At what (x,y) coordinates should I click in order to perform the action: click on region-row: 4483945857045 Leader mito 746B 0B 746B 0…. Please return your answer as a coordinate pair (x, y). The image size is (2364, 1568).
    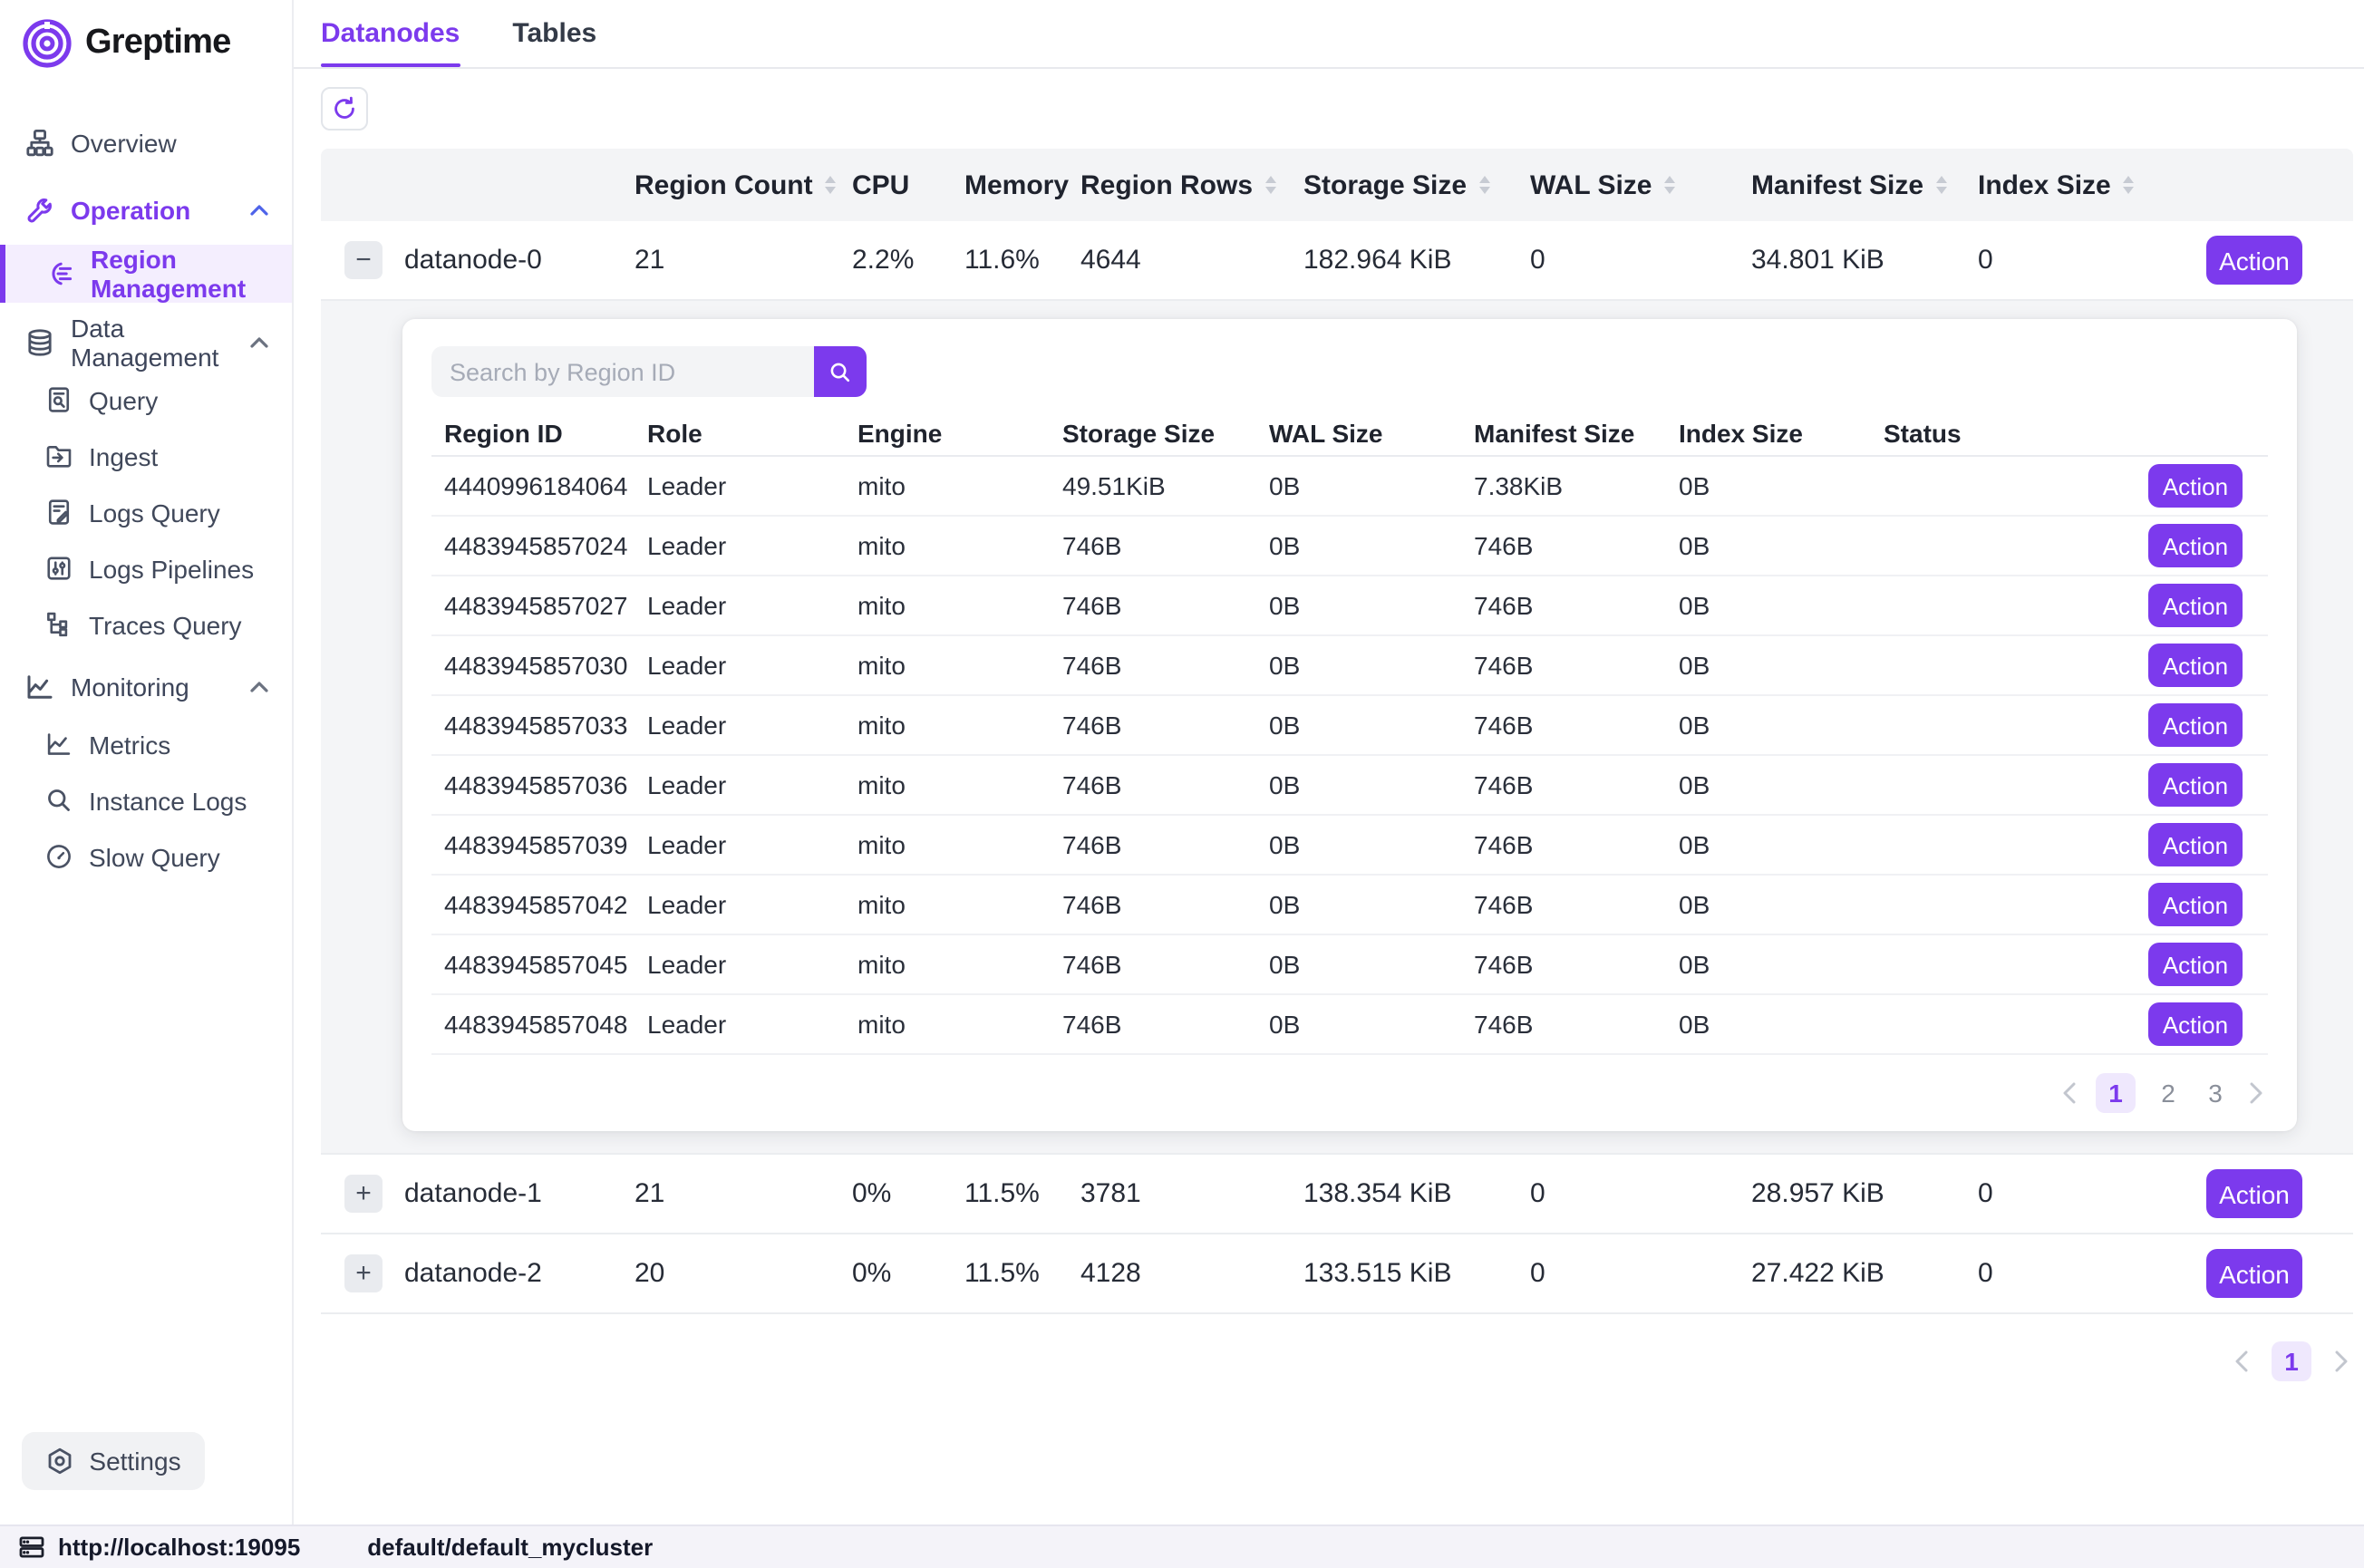
    Looking at the image, I should click on (1349, 965).